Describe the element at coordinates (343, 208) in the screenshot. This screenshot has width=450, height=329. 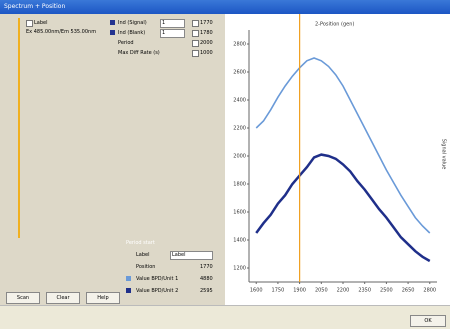
I see `series-line` at that location.